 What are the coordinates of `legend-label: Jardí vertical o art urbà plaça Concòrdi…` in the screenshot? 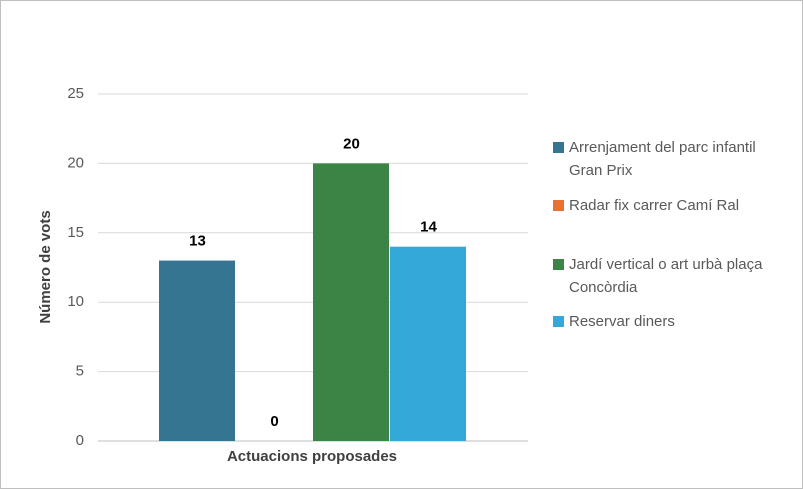 It's located at (666, 276).